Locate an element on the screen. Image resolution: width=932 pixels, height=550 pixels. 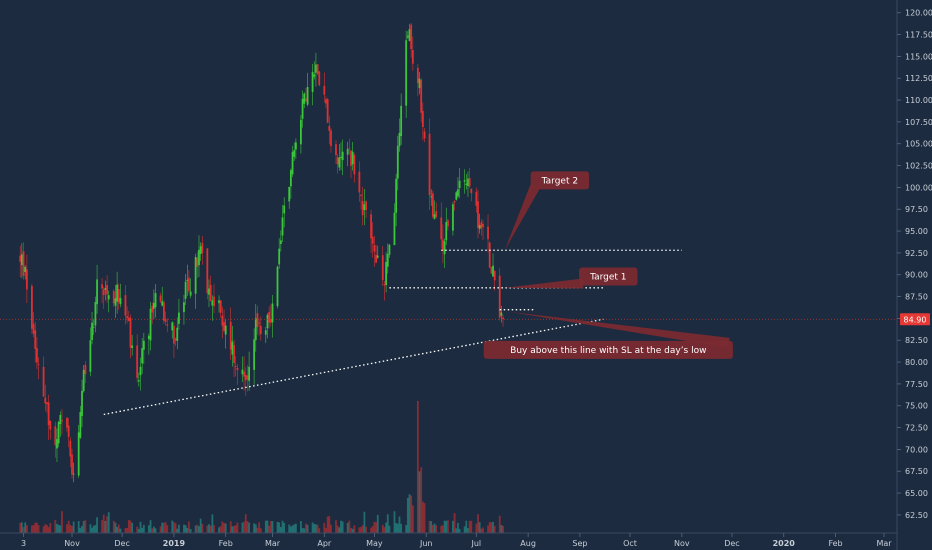
y-tick-label: 102.50 is located at coordinates (918, 166).